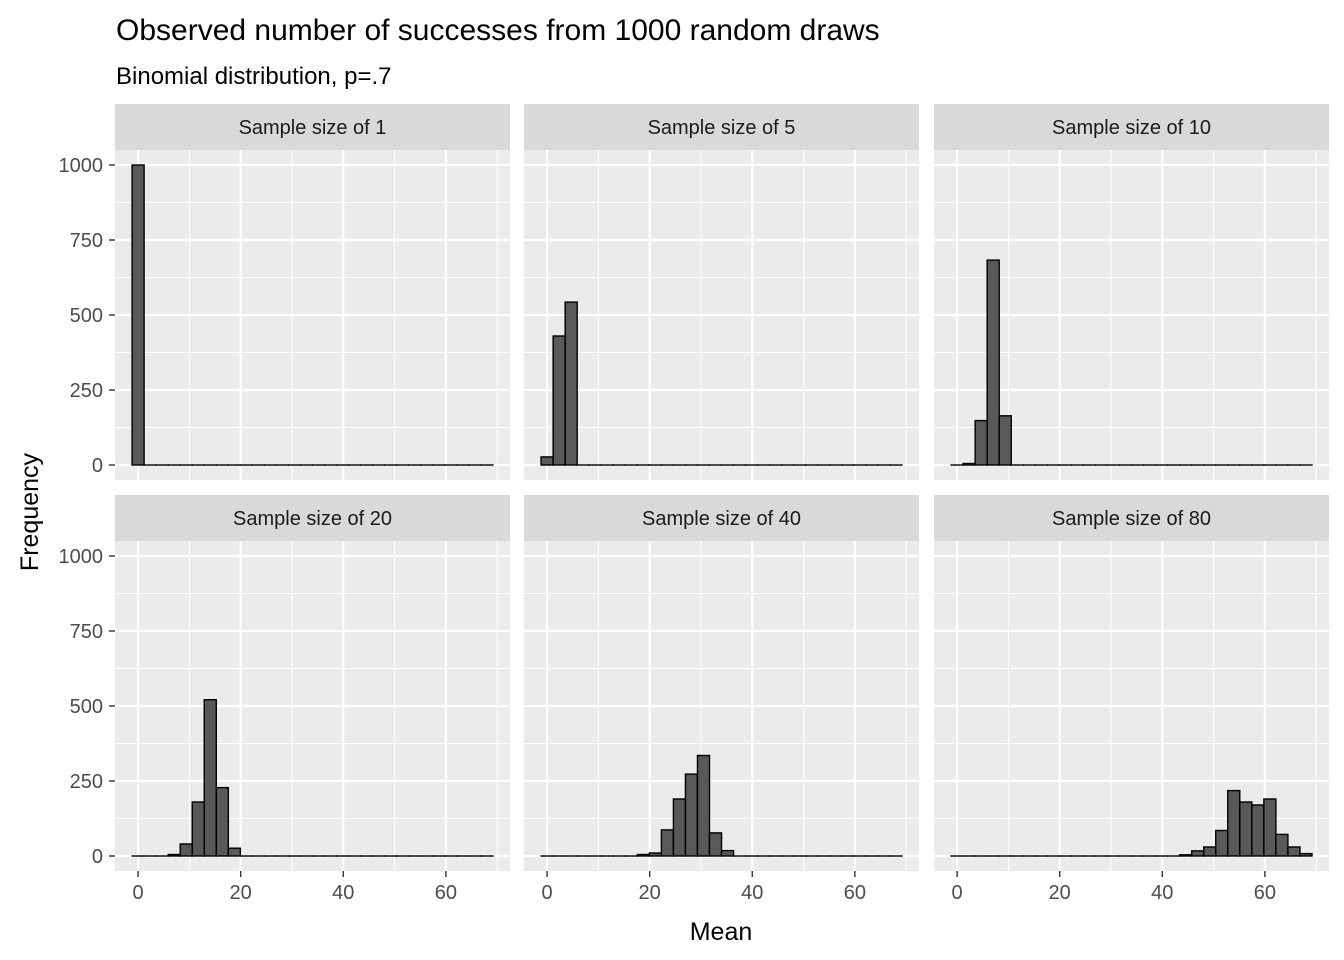  I want to click on facet-strip-label: Sample size of 40, so click(721, 519).